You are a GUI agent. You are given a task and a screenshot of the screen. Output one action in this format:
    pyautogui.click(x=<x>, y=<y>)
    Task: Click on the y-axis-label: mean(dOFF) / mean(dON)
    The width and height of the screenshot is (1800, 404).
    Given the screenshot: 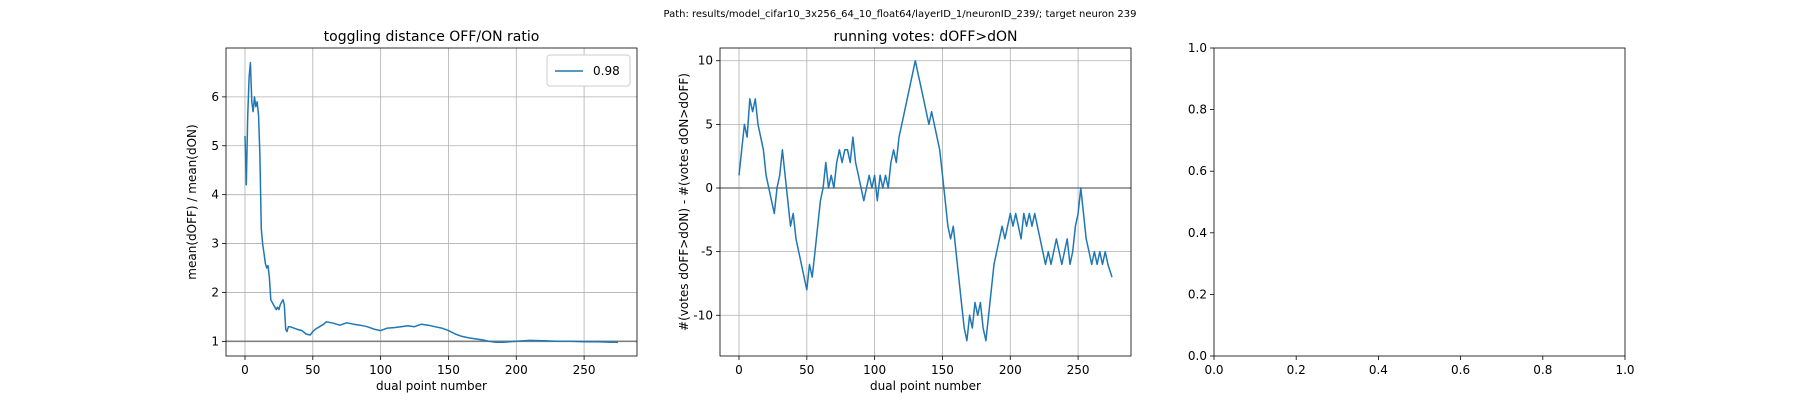 What is the action you would take?
    pyautogui.click(x=192, y=201)
    